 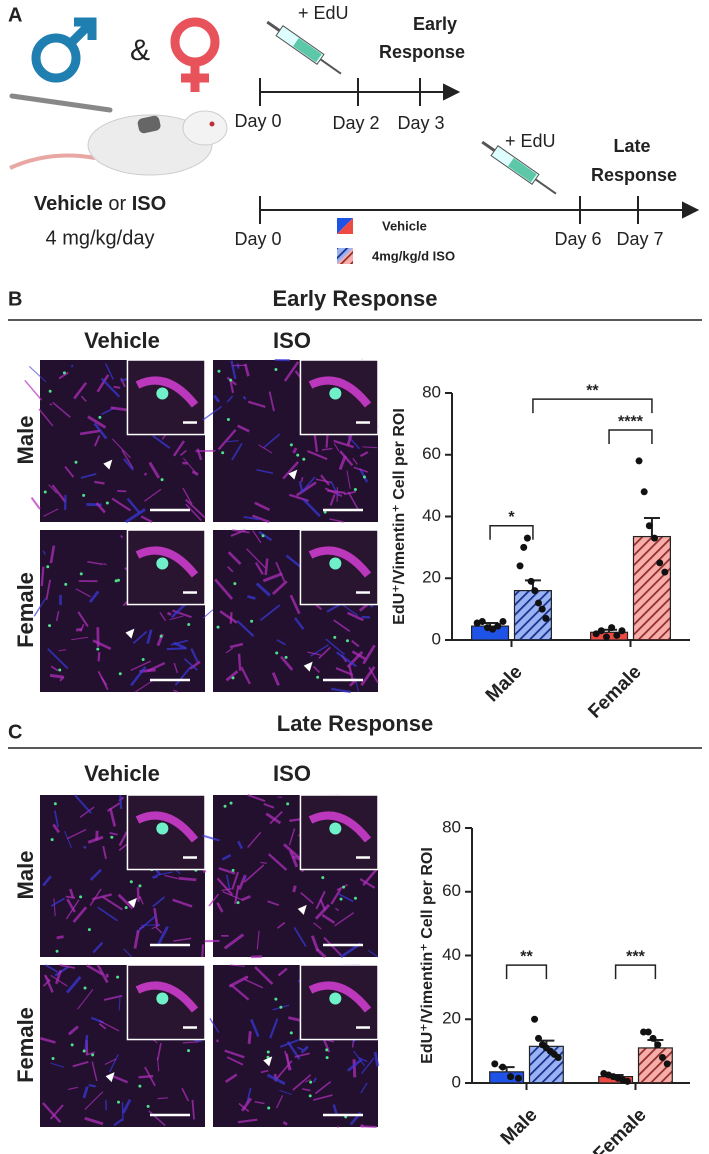 What do you see at coordinates (431, 391) in the screenshot?
I see `y-tick-label: 80` at bounding box center [431, 391].